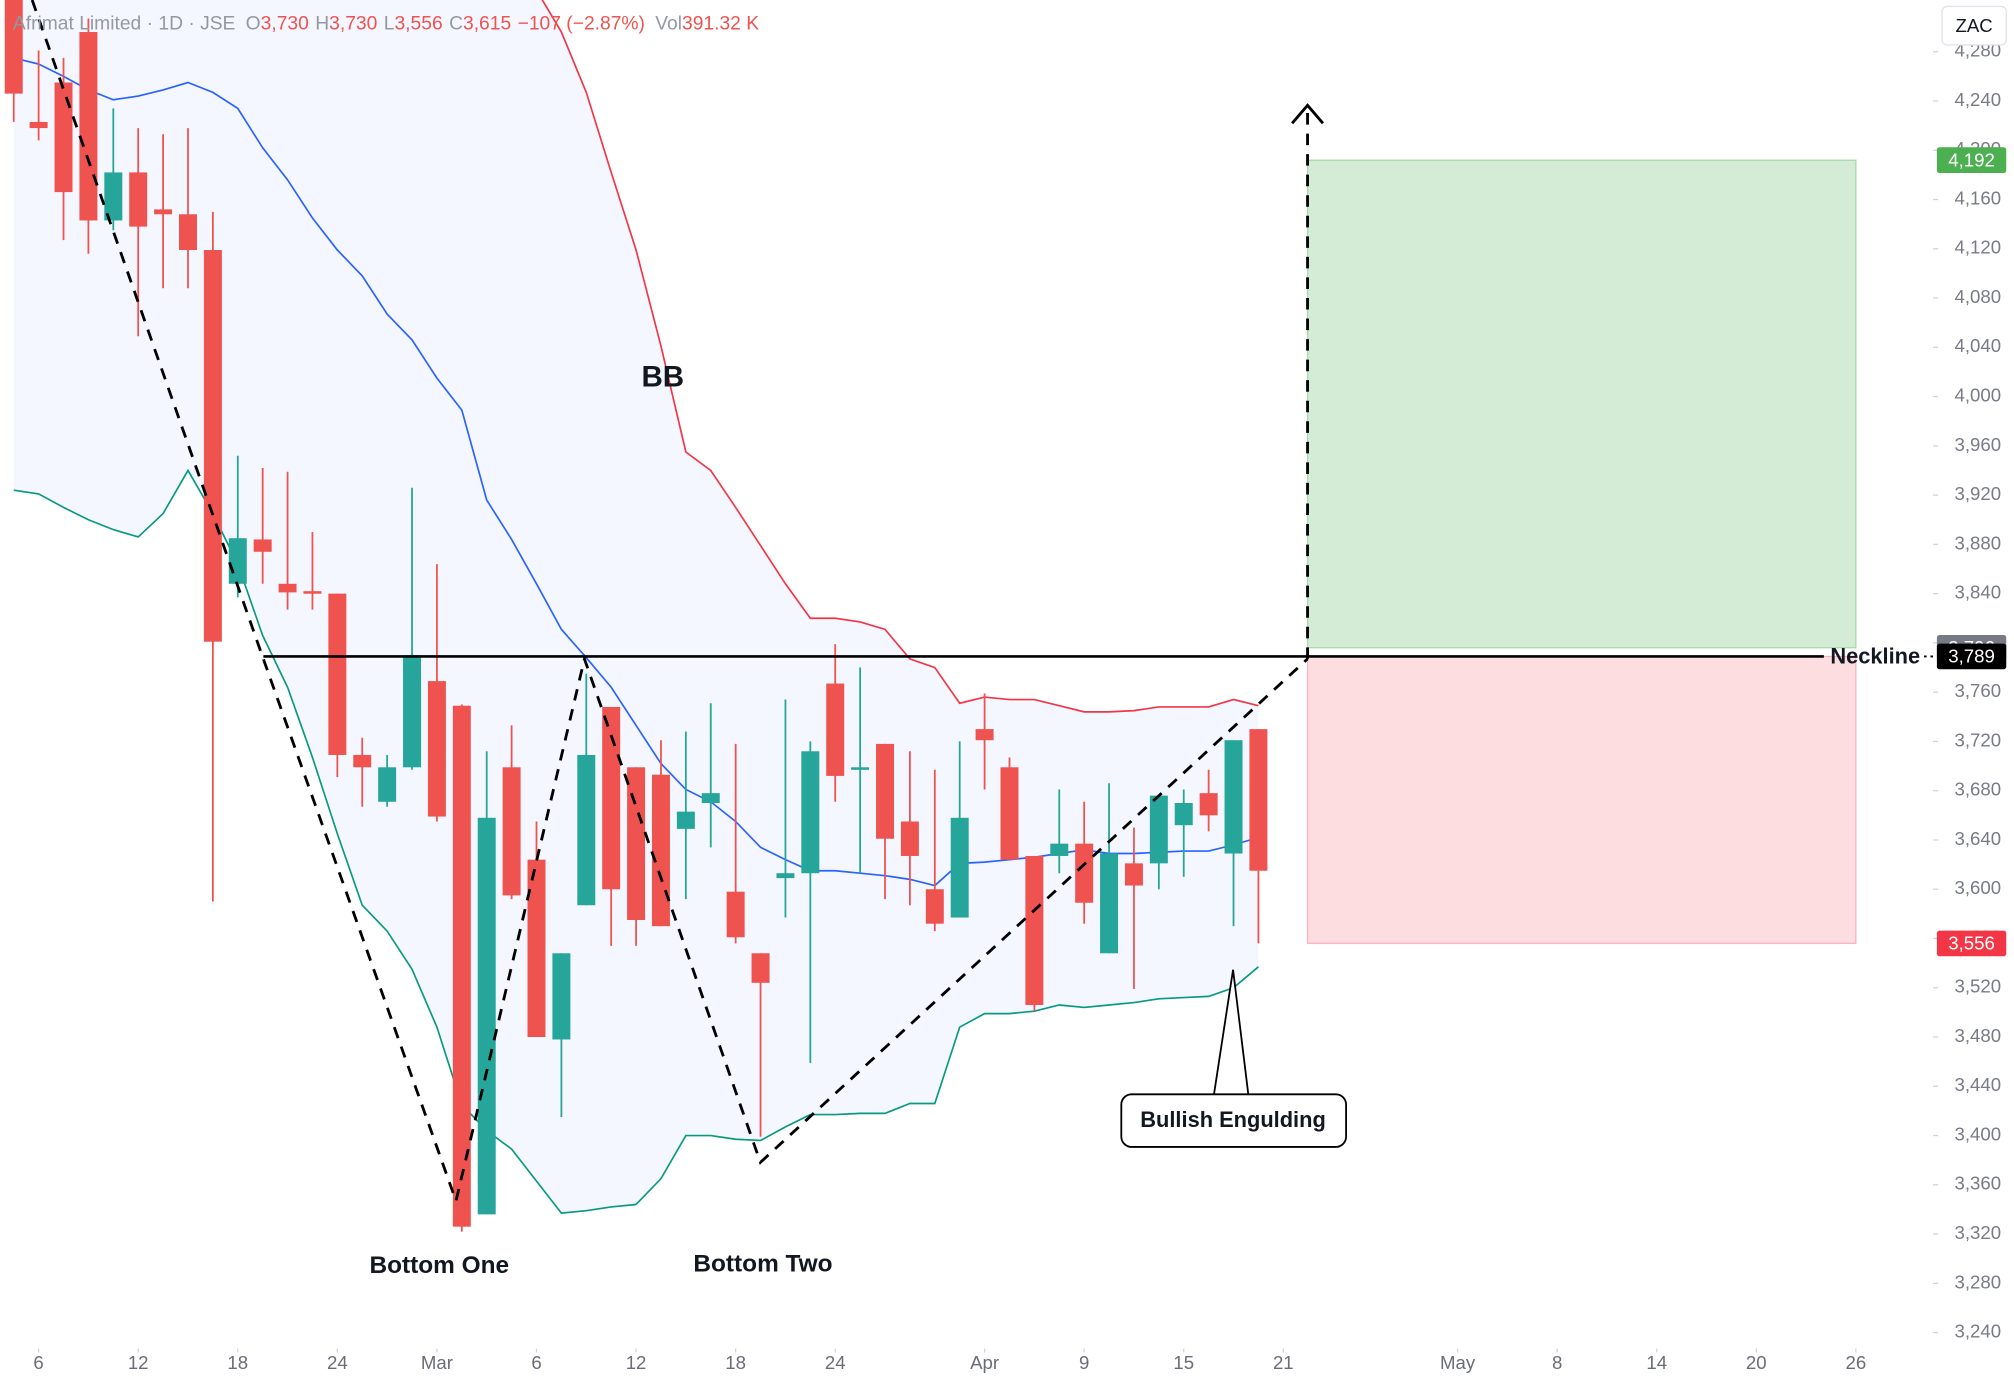  Describe the element at coordinates (138, 1362) in the screenshot. I see `x-tick-label: 12` at that location.